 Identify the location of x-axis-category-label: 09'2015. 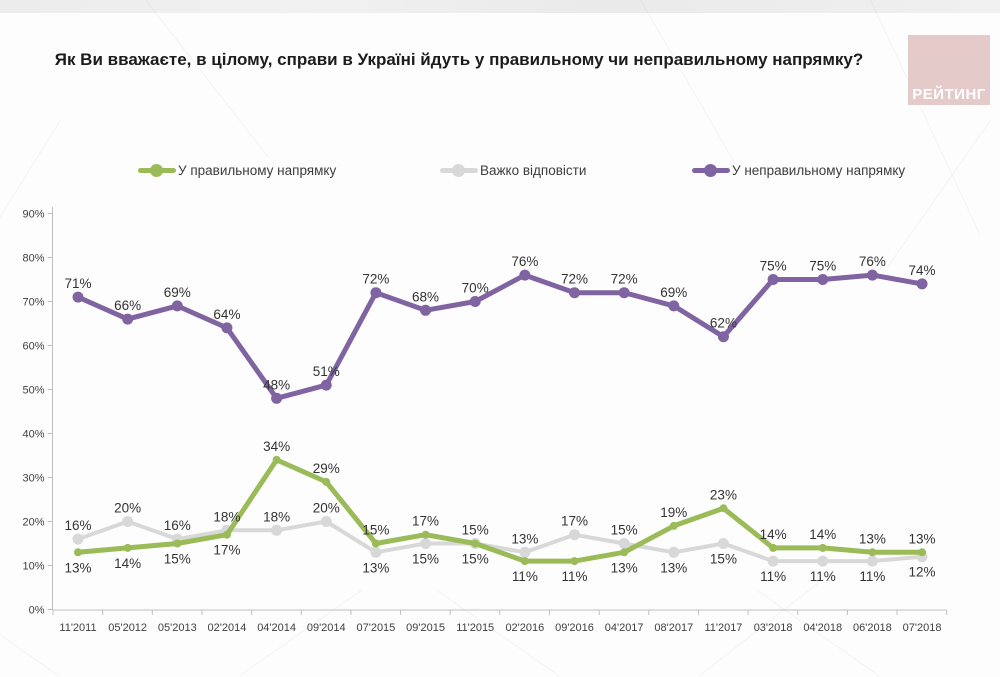
(425, 628).